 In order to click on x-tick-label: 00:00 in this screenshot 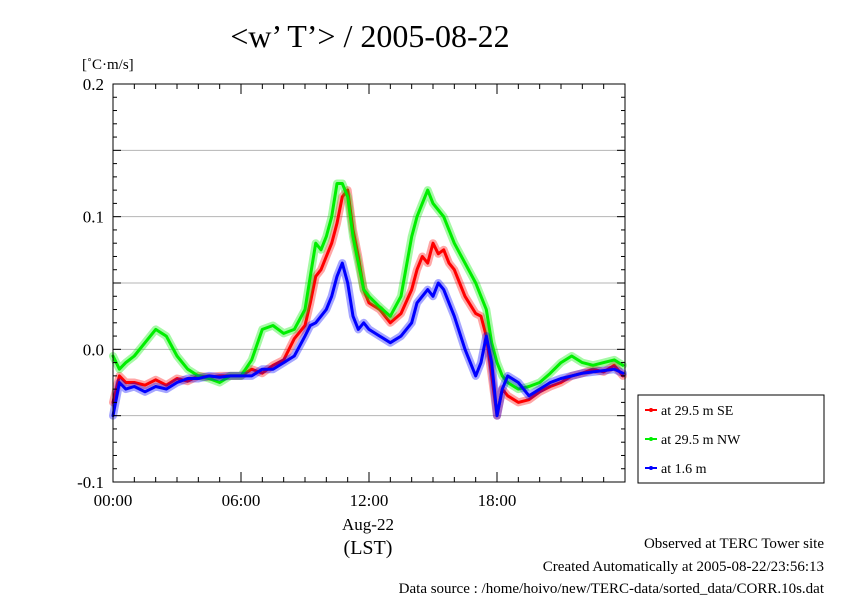, I will do `click(113, 500)`.